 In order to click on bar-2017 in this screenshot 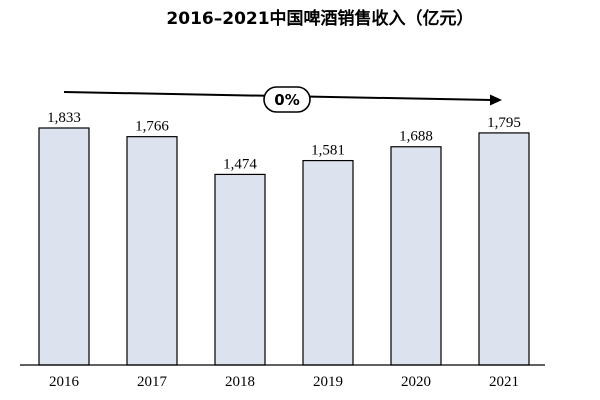, I will do `click(152, 251)`.